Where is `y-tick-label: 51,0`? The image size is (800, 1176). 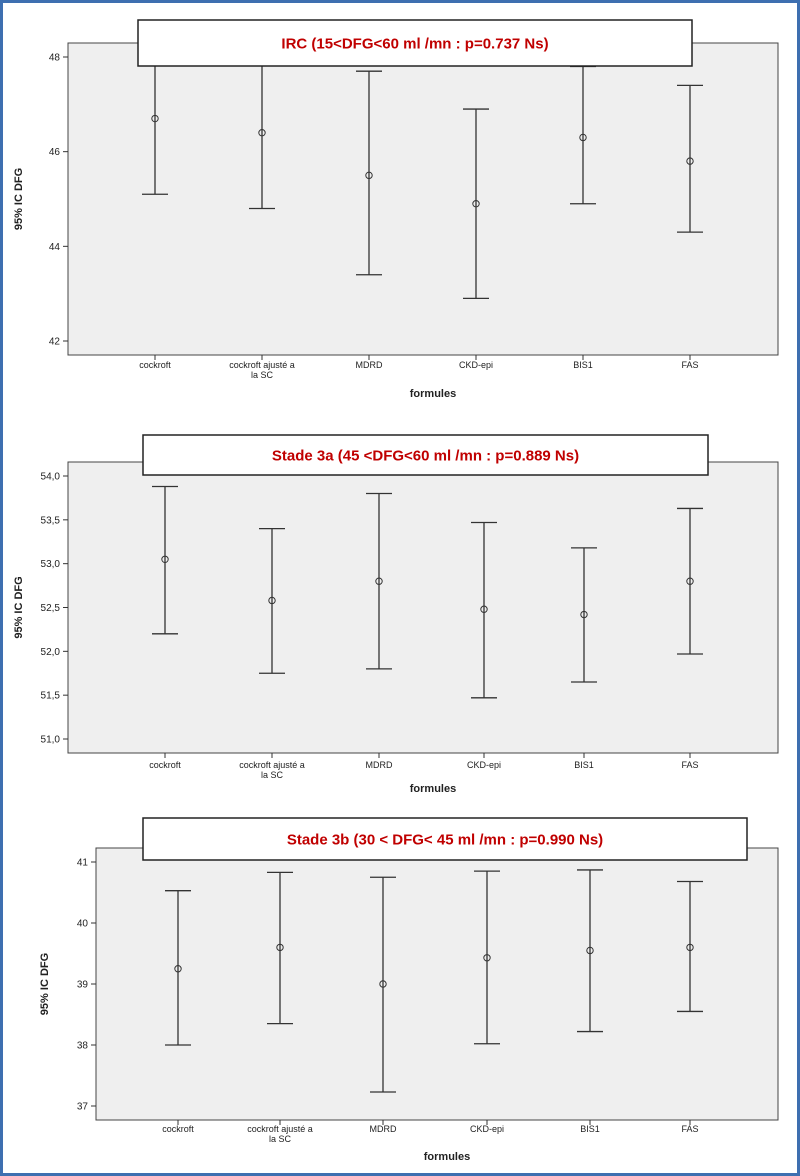
y-tick-label: 51,0 is located at coordinates (51, 740).